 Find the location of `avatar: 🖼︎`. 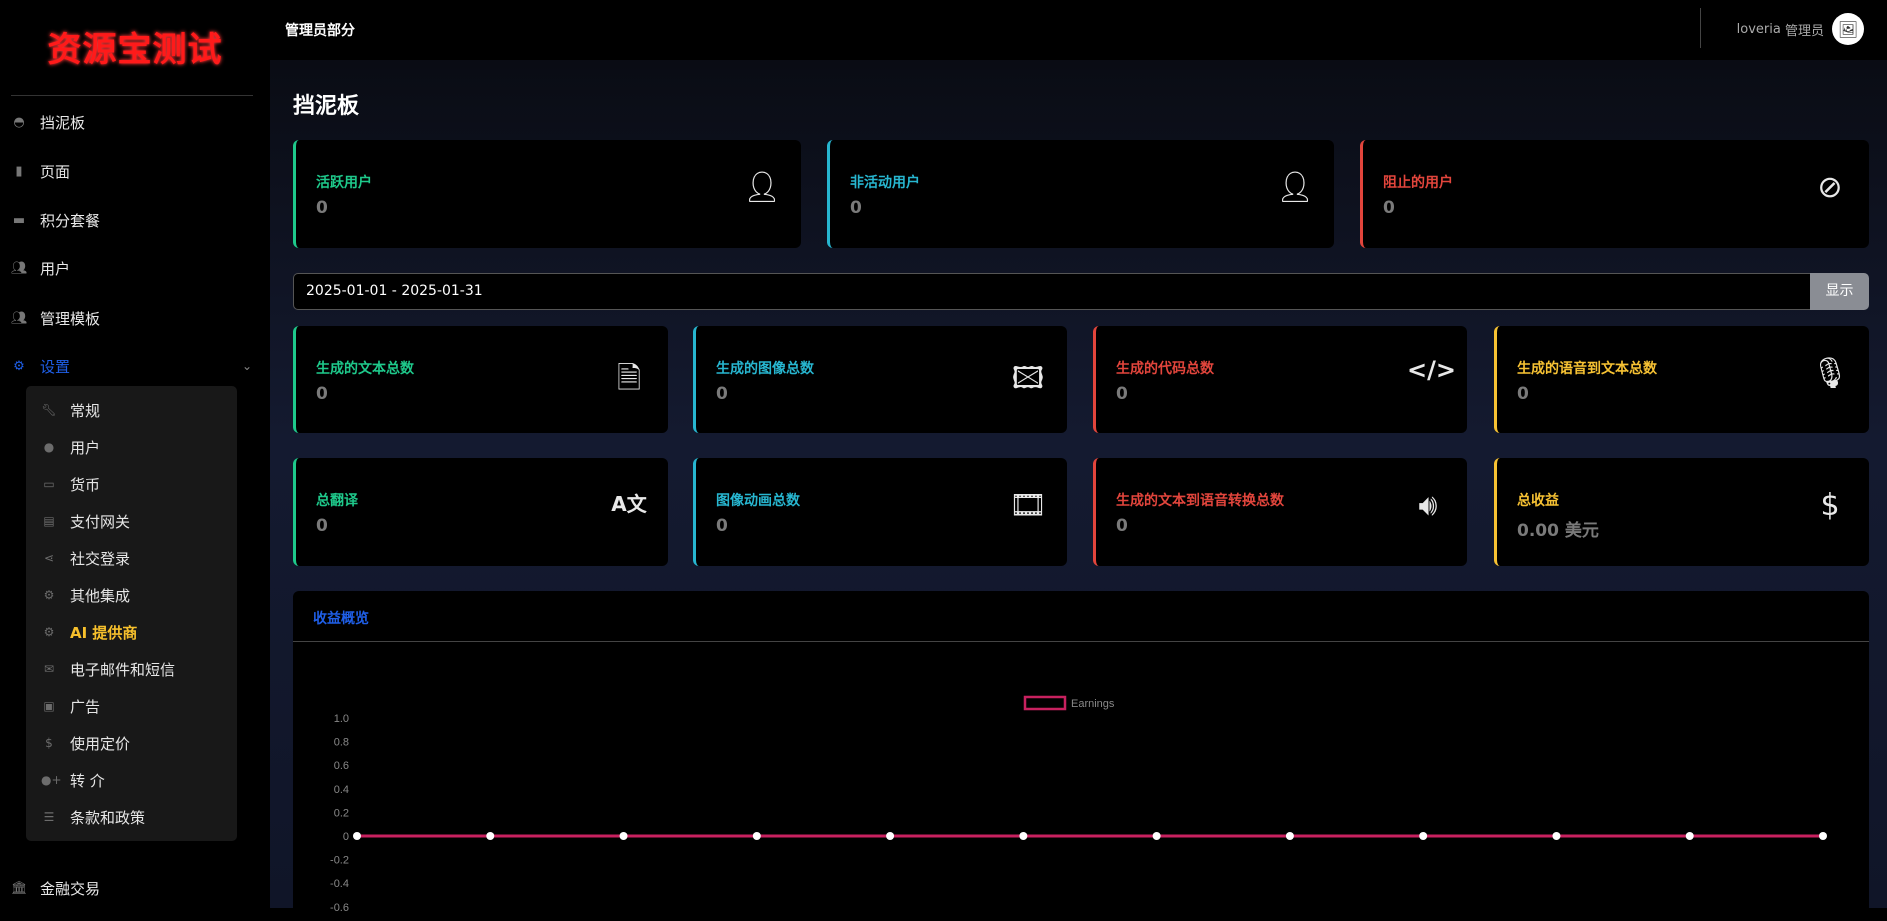

avatar: 🖼︎ is located at coordinates (1848, 29).